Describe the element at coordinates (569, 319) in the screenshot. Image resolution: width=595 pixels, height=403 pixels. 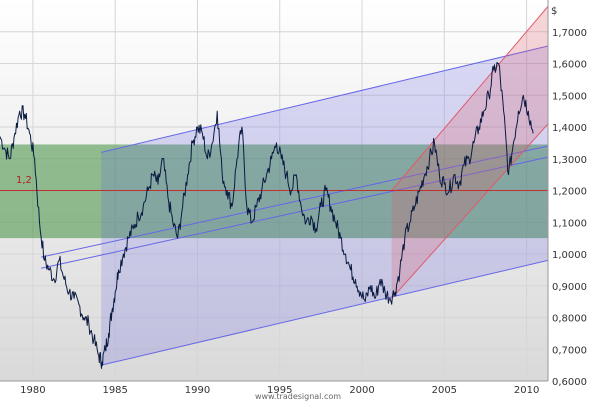
I see `y-tick-label: 0,8000` at that location.